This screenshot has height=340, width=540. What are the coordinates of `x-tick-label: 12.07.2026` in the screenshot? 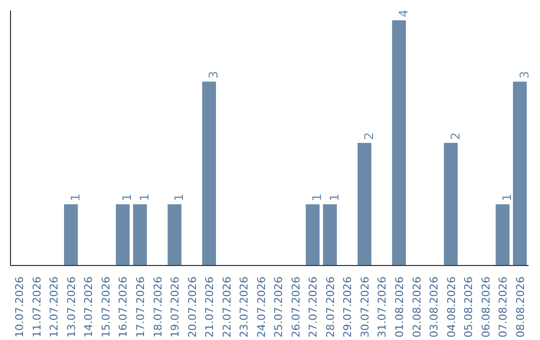 It's located at (54, 307).